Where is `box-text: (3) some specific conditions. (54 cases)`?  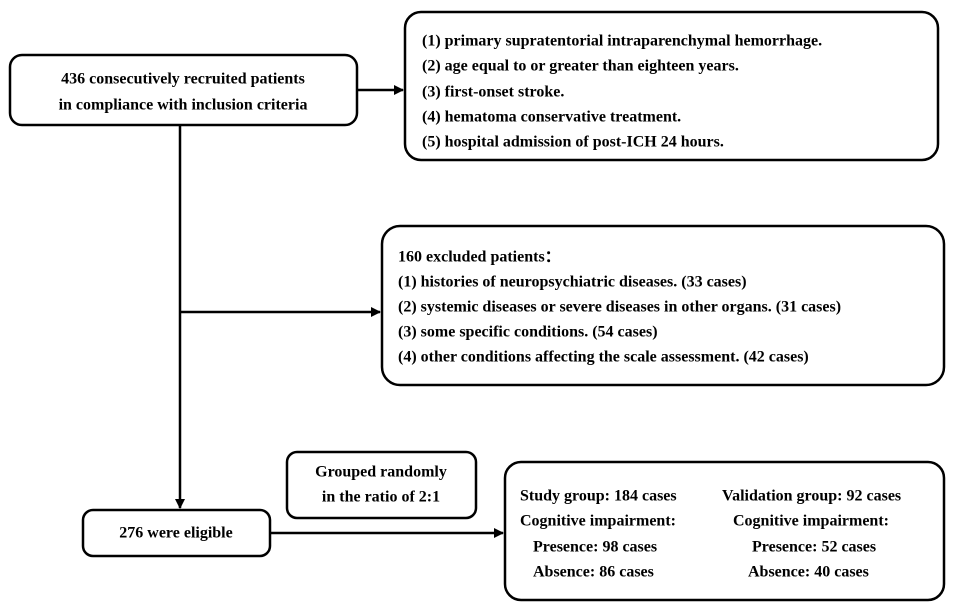
box-text: (3) some specific conditions. (54 cases) is located at coordinates (528, 332).